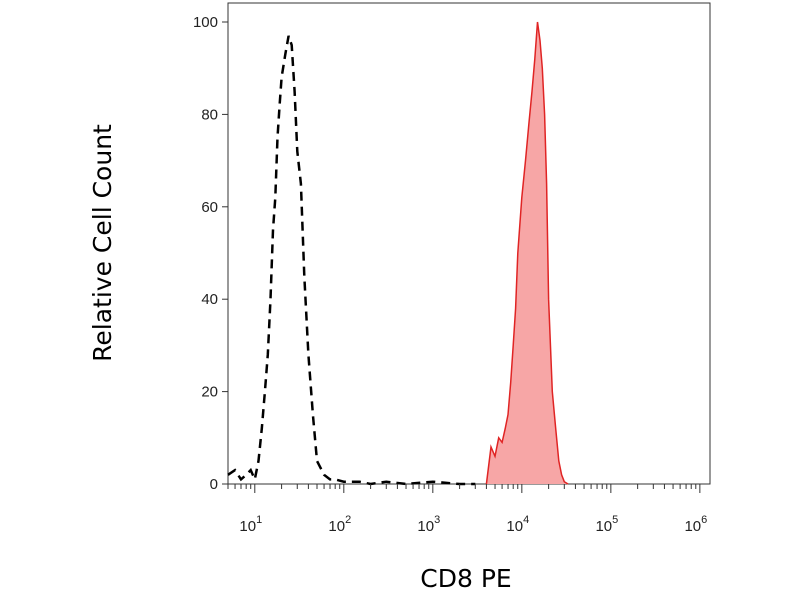 This screenshot has height=600, width=800. I want to click on series-1-area, so click(527, 253).